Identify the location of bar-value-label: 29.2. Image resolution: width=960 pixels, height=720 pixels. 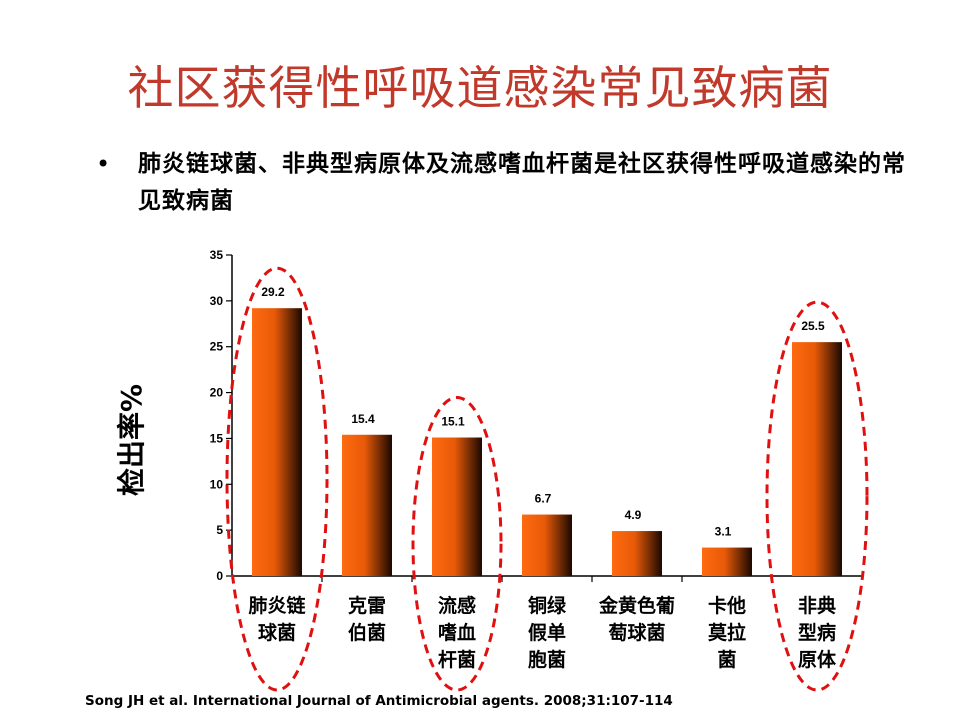
(273, 292).